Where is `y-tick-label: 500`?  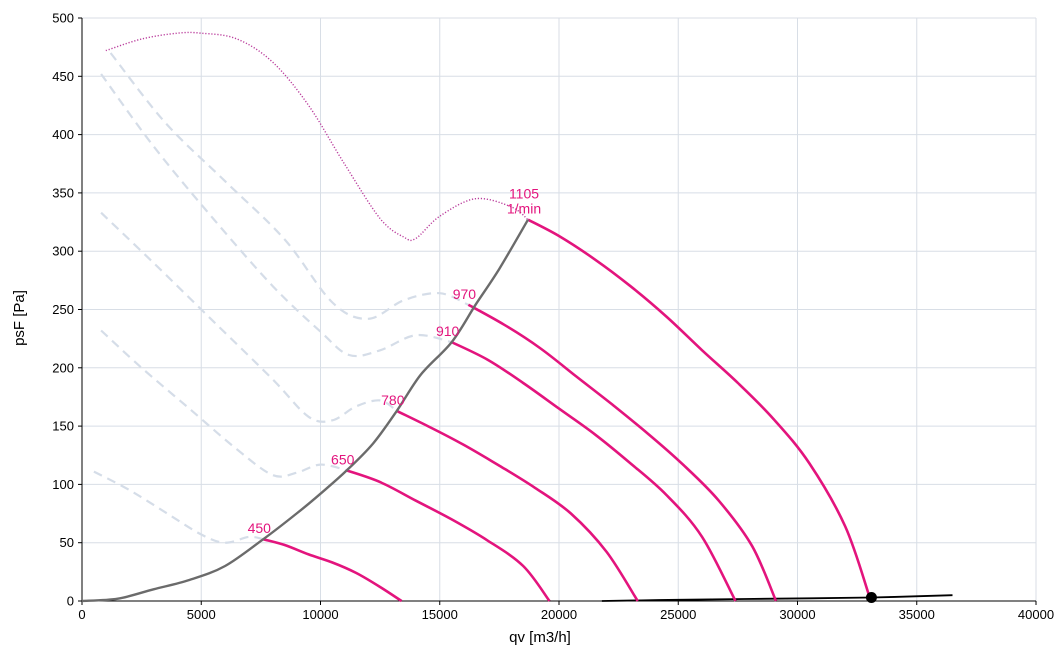 y-tick-label: 500 is located at coordinates (63, 18).